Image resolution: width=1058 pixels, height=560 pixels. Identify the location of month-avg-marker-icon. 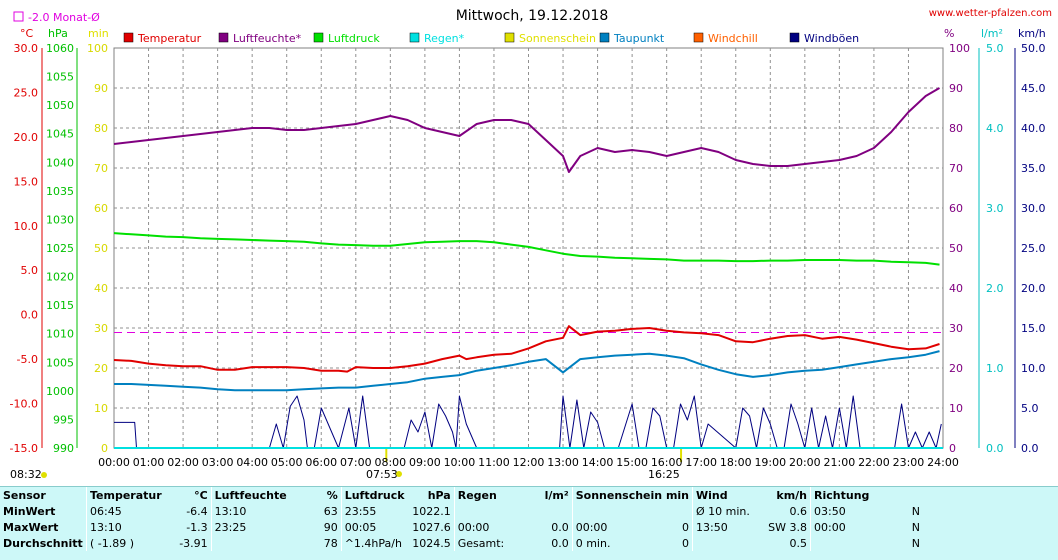
(18, 16).